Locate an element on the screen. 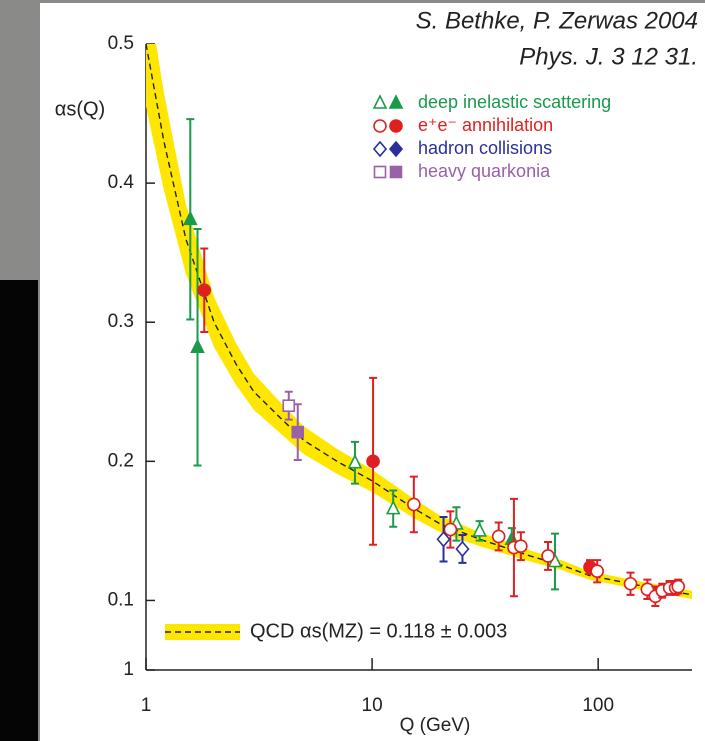  legend-label: heavy quarkonia is located at coordinates (484, 171).